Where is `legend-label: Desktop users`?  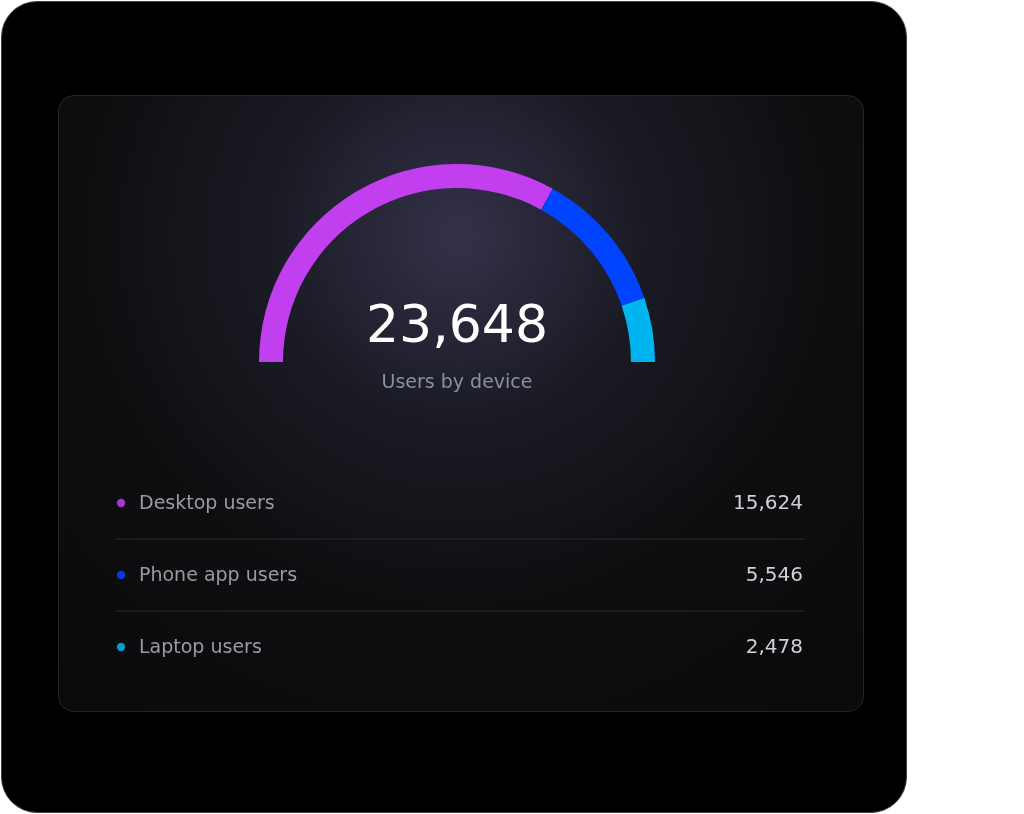
legend-label: Desktop users is located at coordinates (207, 502).